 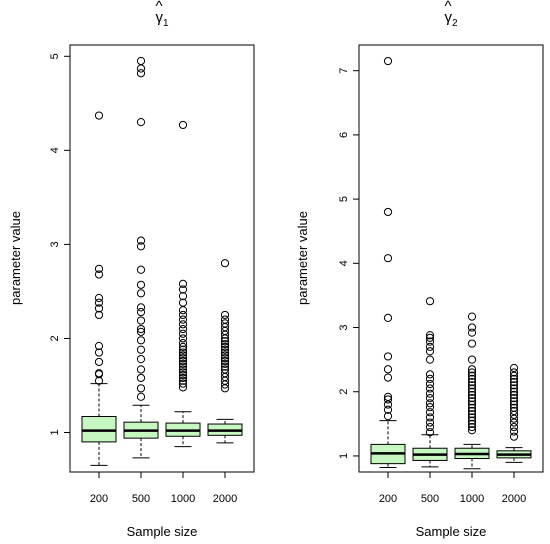 I want to click on y-tick-label: 4, so click(x=344, y=263).